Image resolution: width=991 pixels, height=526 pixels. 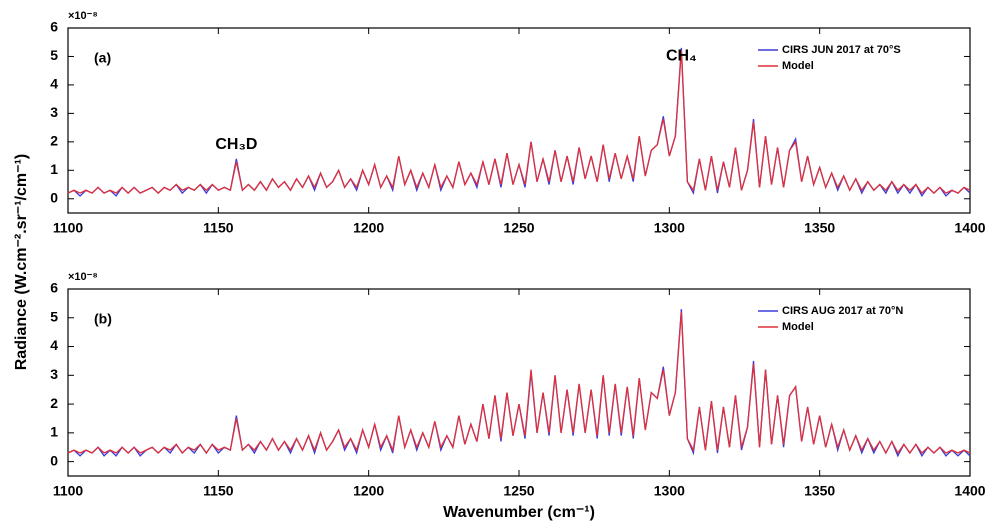 What do you see at coordinates (21, 262) in the screenshot?
I see `y-axis-label: Radiance (W.cm⁻².sr⁻¹/cm⁻¹)` at bounding box center [21, 262].